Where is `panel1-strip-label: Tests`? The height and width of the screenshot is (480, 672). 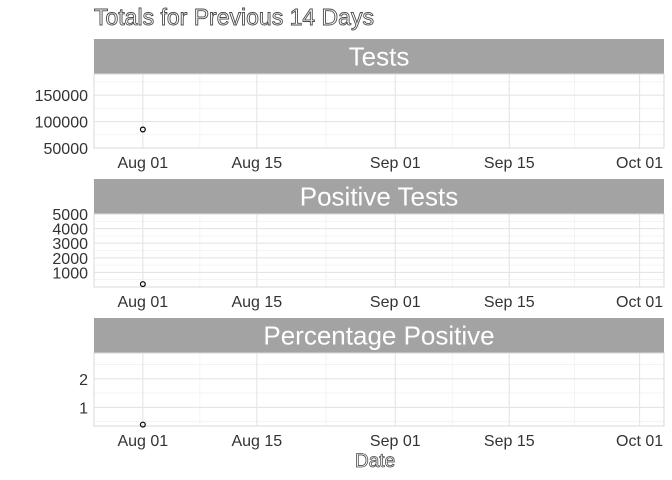
panel1-strip-label: Tests is located at coordinates (379, 57).